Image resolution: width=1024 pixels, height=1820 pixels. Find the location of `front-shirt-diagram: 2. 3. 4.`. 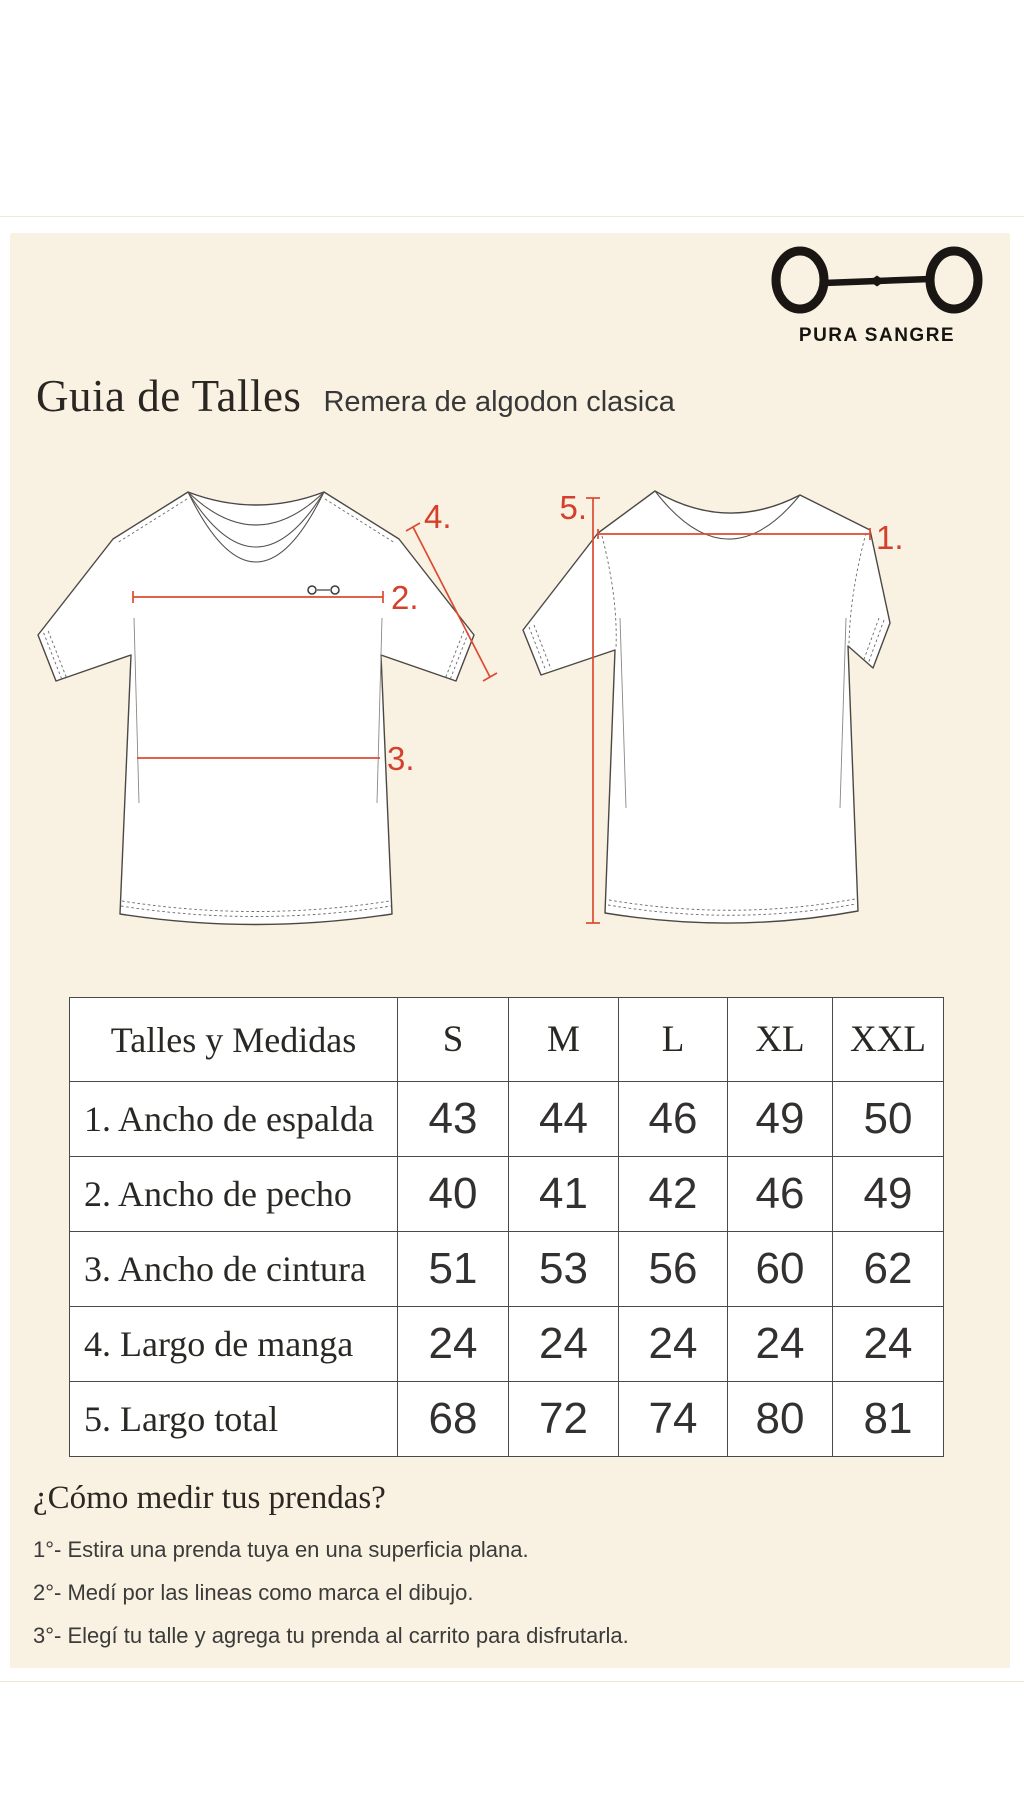

front-shirt-diagram: 2. 3. 4. is located at coordinates (267, 708).